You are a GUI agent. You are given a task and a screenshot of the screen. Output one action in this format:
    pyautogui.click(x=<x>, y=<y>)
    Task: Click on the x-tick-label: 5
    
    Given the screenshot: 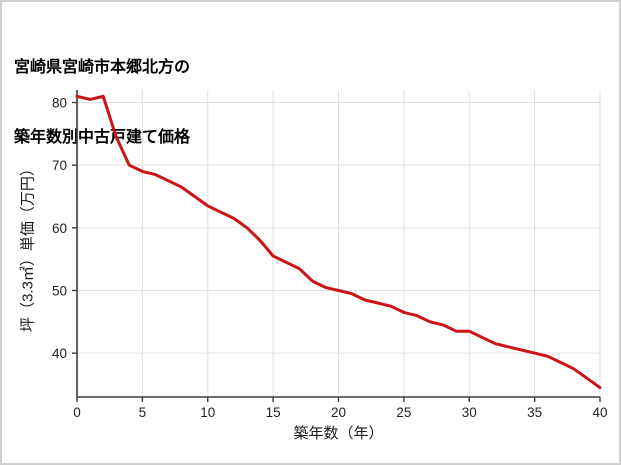 What is the action you would take?
    pyautogui.click(x=143, y=412)
    